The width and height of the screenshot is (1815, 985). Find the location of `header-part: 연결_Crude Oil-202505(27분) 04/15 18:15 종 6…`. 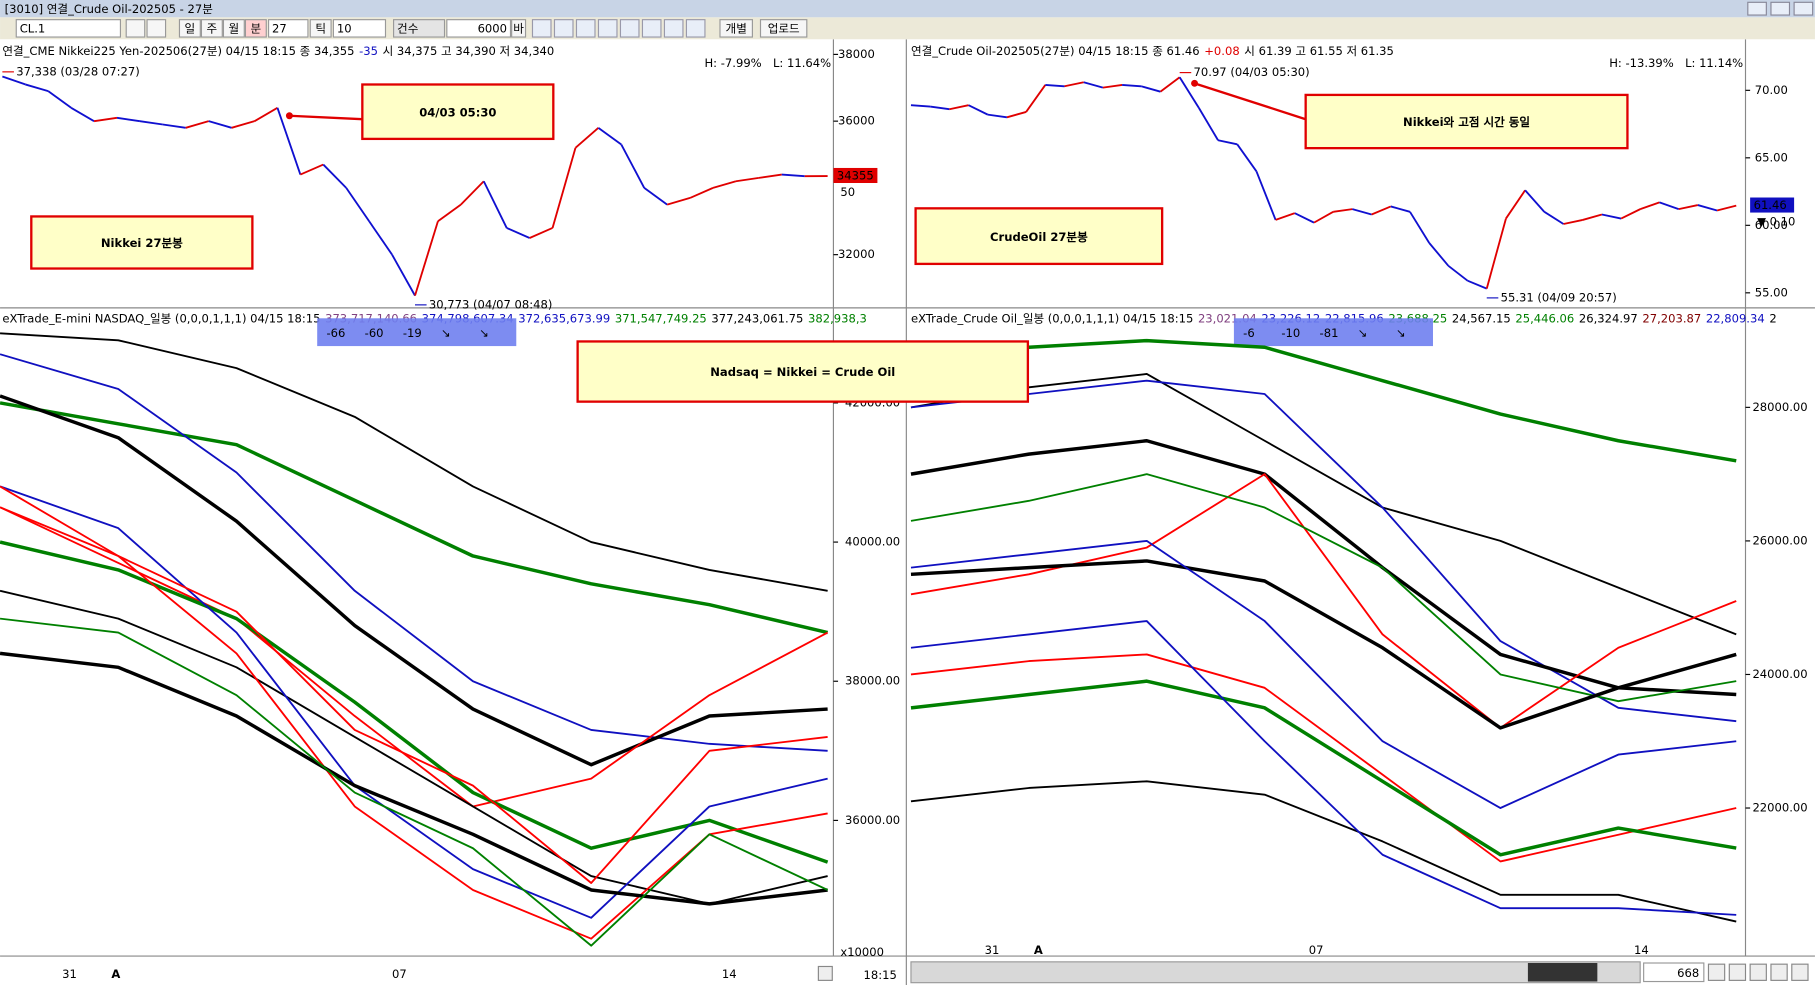

header-part: 연결_Crude Oil-202505(27분) 04/15 18:15 종 6… is located at coordinates (1055, 50).